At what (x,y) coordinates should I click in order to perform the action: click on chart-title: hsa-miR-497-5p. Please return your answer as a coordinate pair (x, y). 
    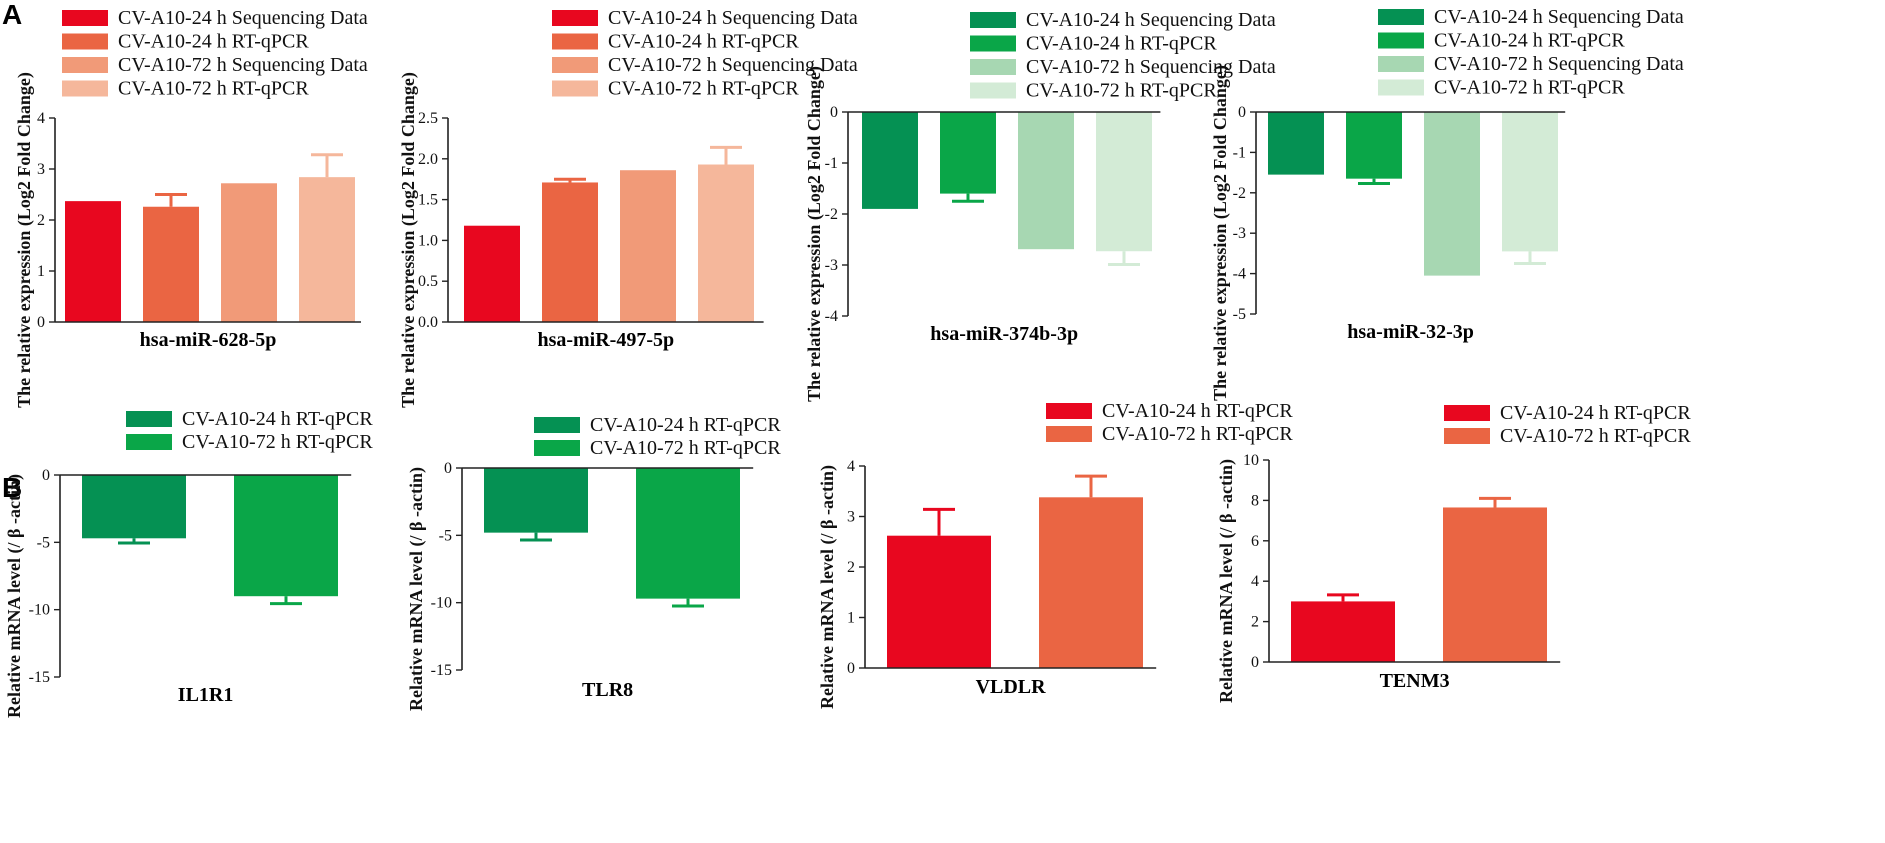
    Looking at the image, I should click on (605, 340).